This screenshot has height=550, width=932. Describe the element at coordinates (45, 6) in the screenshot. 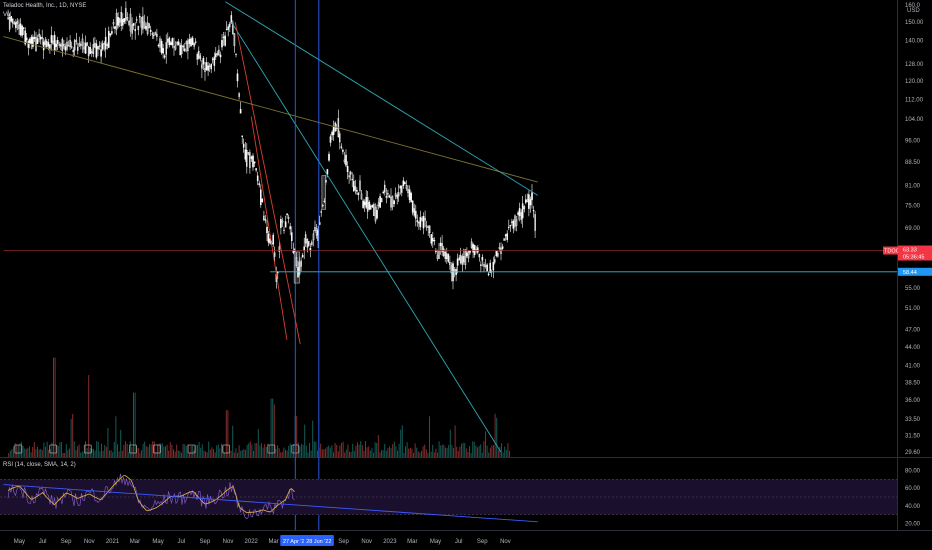

I see `chart-title: Teladoc Health, Inc., 1D, NYSE` at that location.